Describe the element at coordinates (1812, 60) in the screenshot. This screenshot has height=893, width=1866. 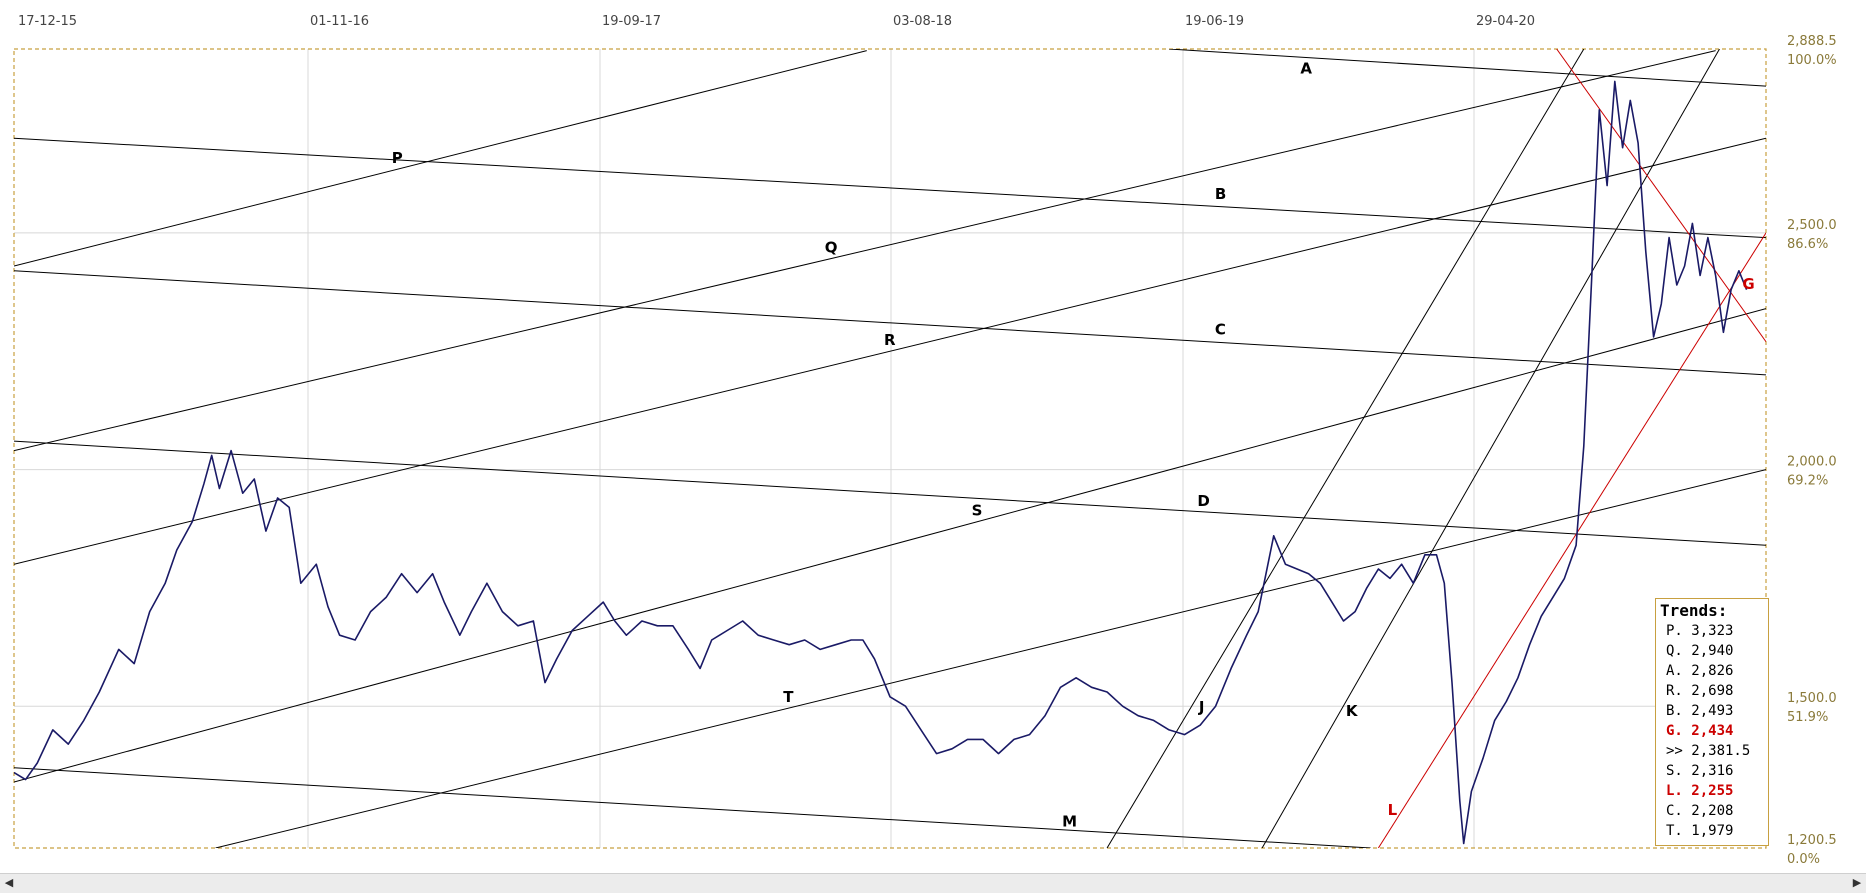
I see `y-tick-percent: 100.0%` at that location.